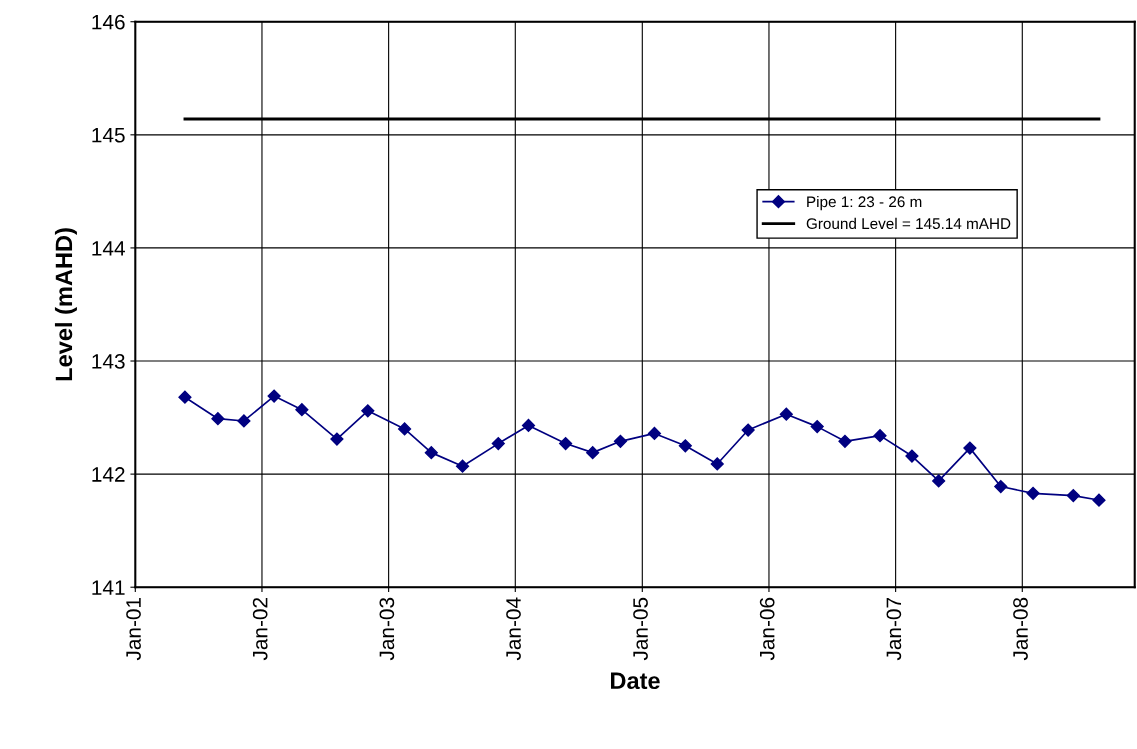 The image size is (1137, 749). Describe the element at coordinates (635, 681) in the screenshot. I see `x-axis-title: Date` at that location.